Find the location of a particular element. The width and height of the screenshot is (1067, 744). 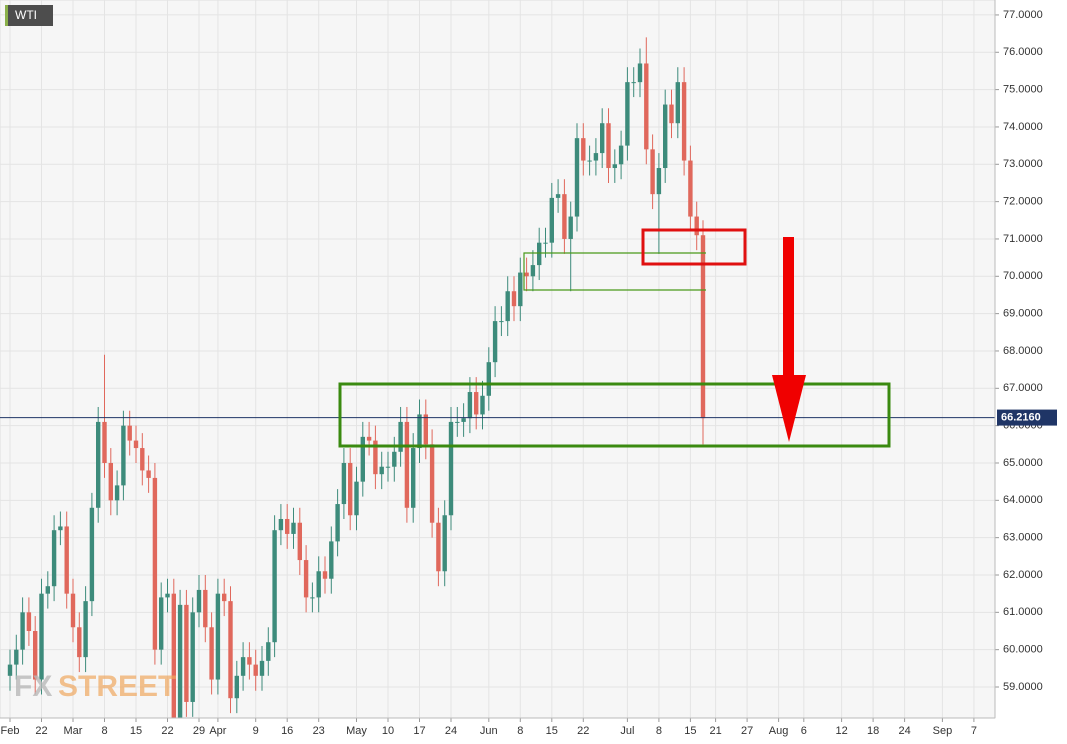

x-tick-label: 7 is located at coordinates (974, 731).